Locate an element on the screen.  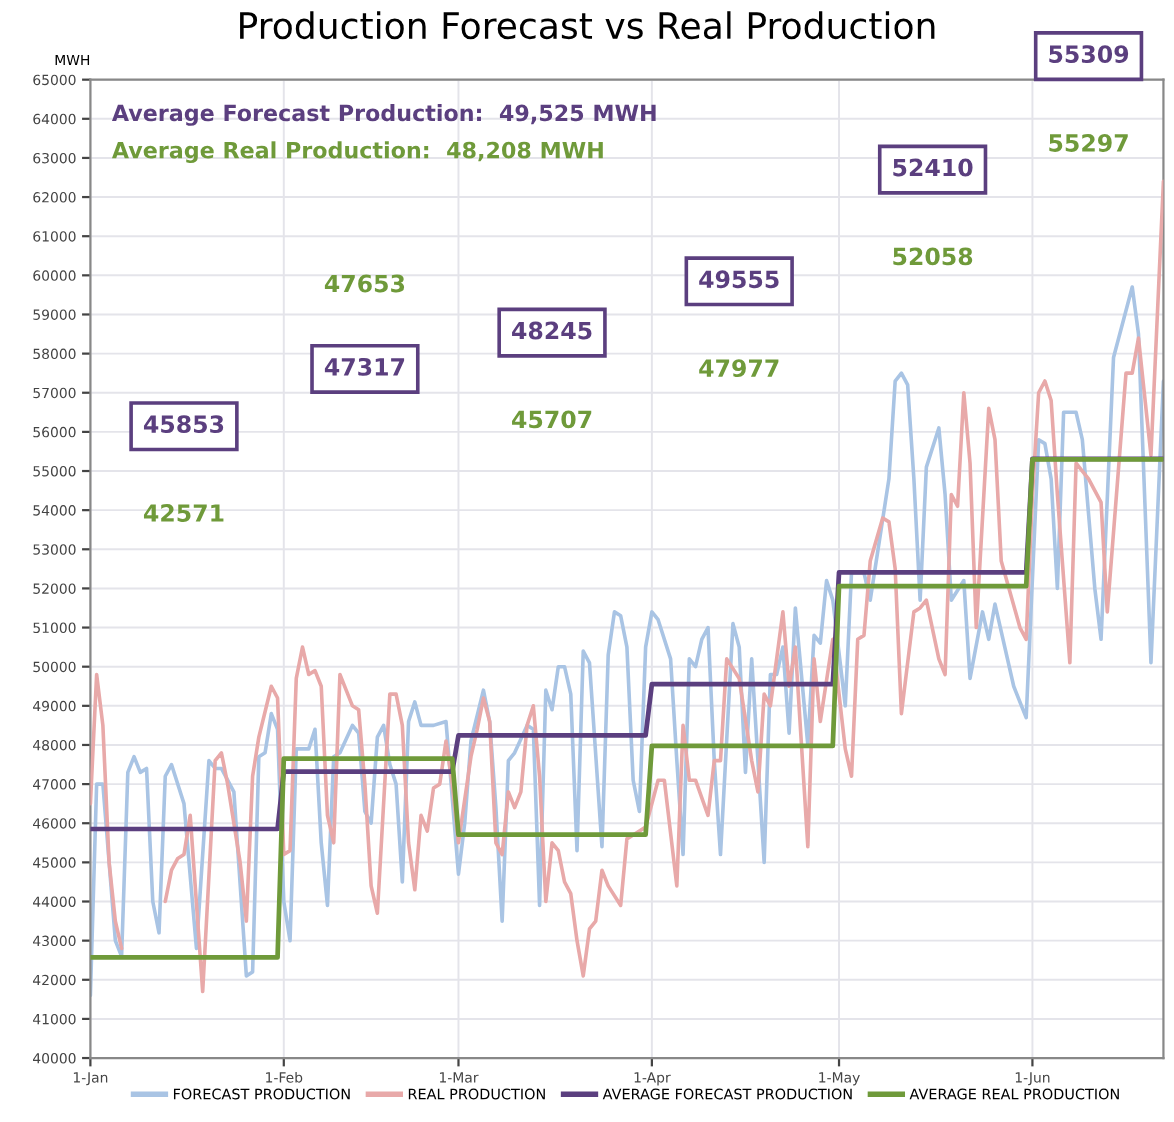
annotation: 49555 is located at coordinates (739, 279).